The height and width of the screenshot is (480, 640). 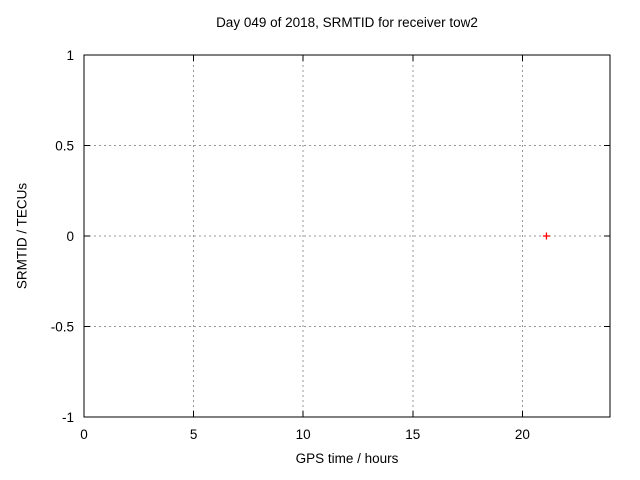 What do you see at coordinates (84, 434) in the screenshot?
I see `x-tick-label: 0` at bounding box center [84, 434].